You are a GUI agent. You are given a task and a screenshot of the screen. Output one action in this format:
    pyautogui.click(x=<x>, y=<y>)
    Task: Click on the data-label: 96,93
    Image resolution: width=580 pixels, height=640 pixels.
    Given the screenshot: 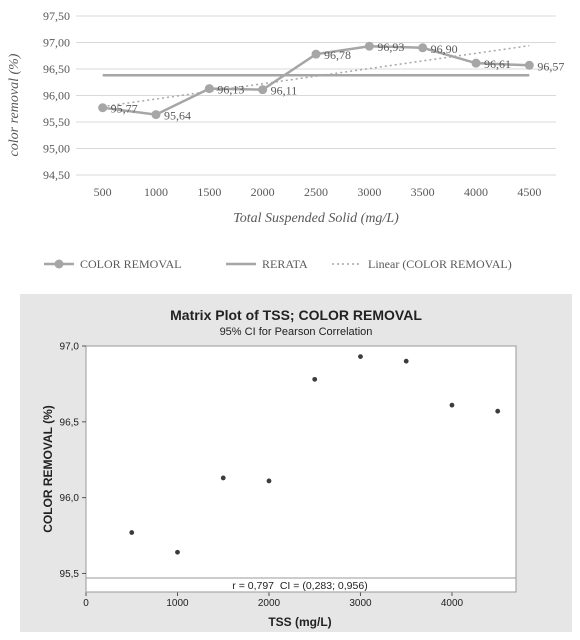 What is the action you would take?
    pyautogui.click(x=390, y=47)
    